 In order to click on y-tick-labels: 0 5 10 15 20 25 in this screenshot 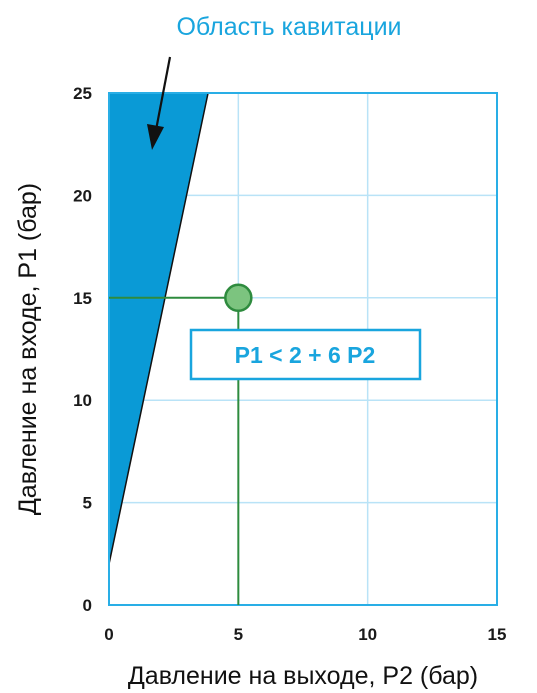, I will do `click(82, 349)`.